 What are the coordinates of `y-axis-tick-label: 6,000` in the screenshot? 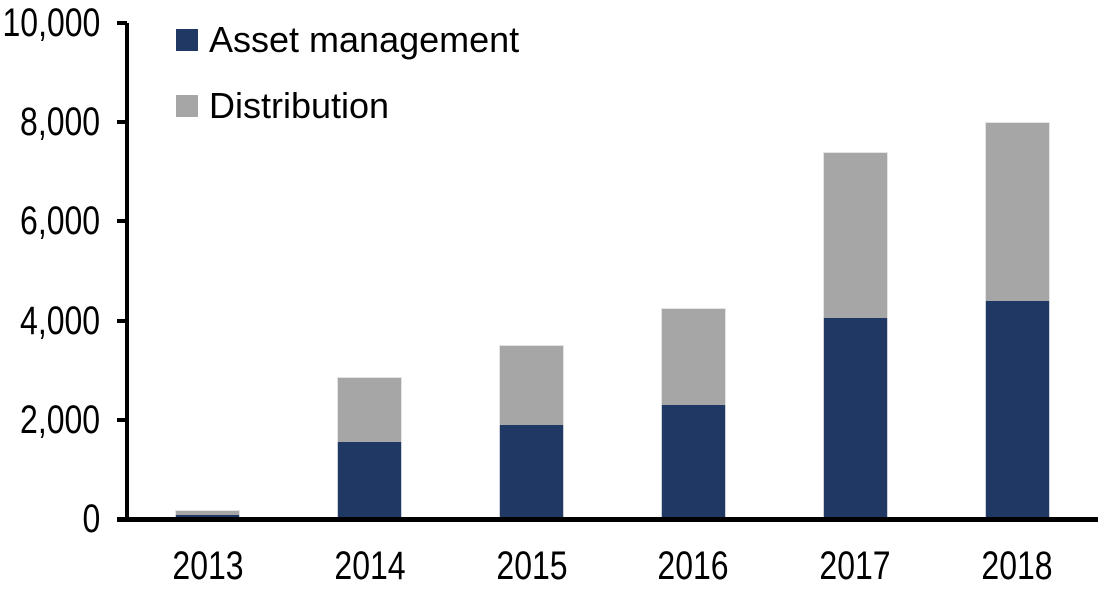 It's located at (59, 221).